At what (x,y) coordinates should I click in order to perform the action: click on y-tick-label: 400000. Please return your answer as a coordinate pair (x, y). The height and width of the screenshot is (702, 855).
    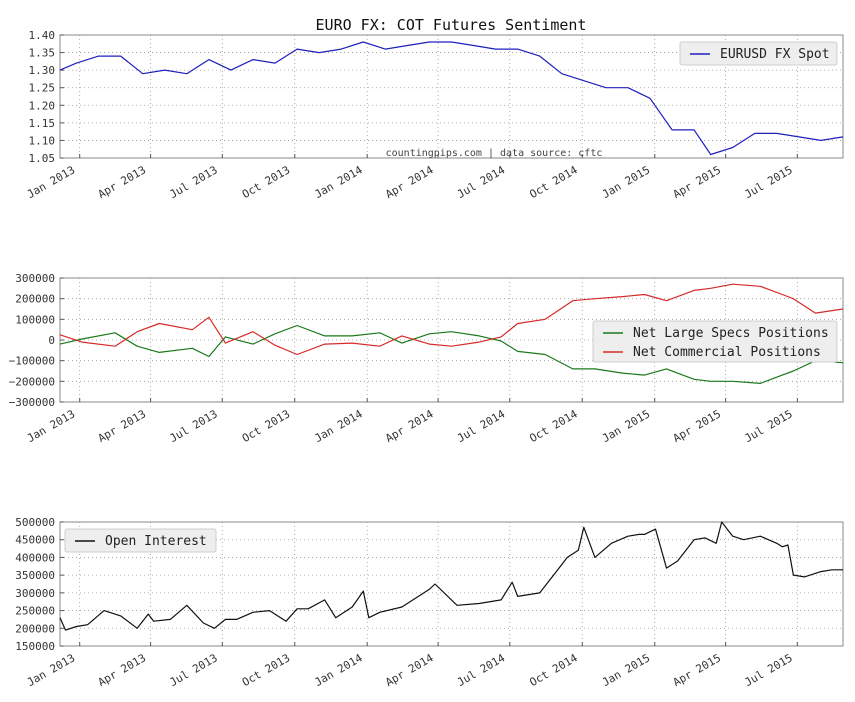
    Looking at the image, I should click on (35, 557).